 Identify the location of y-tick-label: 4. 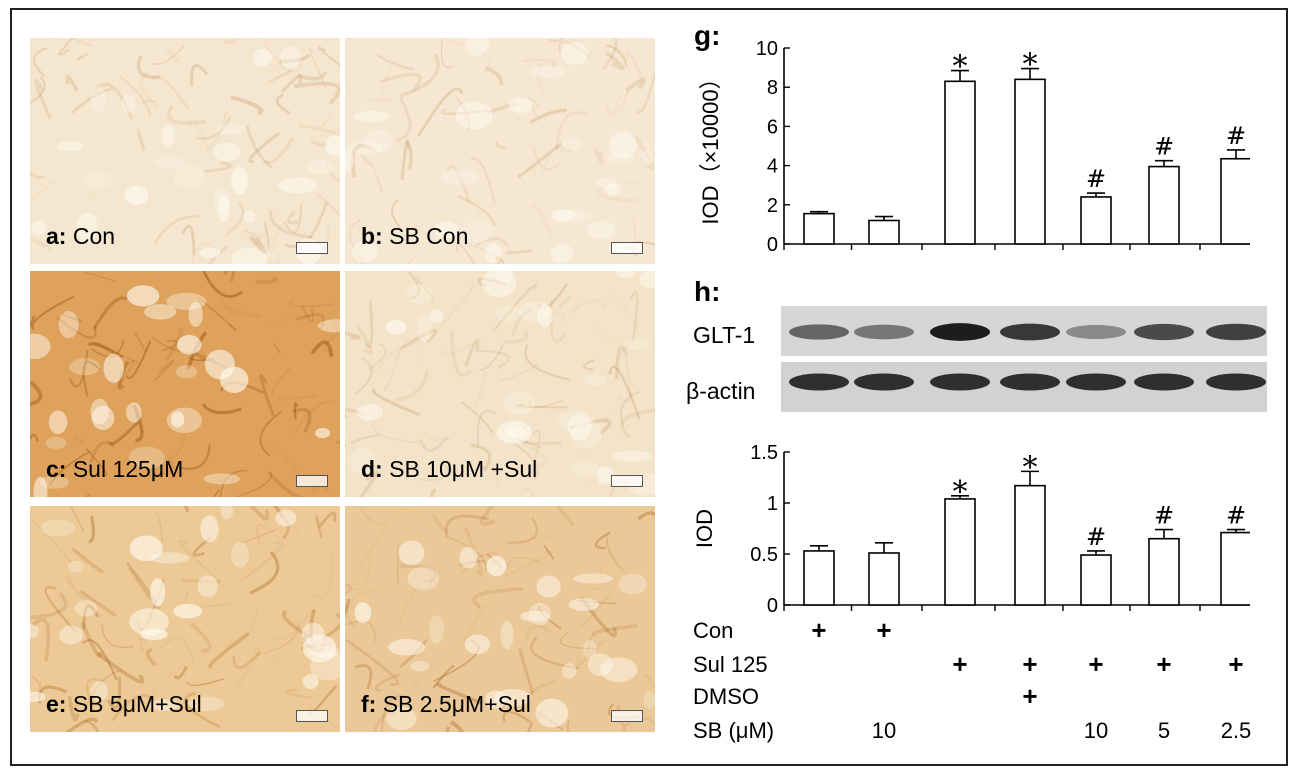
(772, 167).